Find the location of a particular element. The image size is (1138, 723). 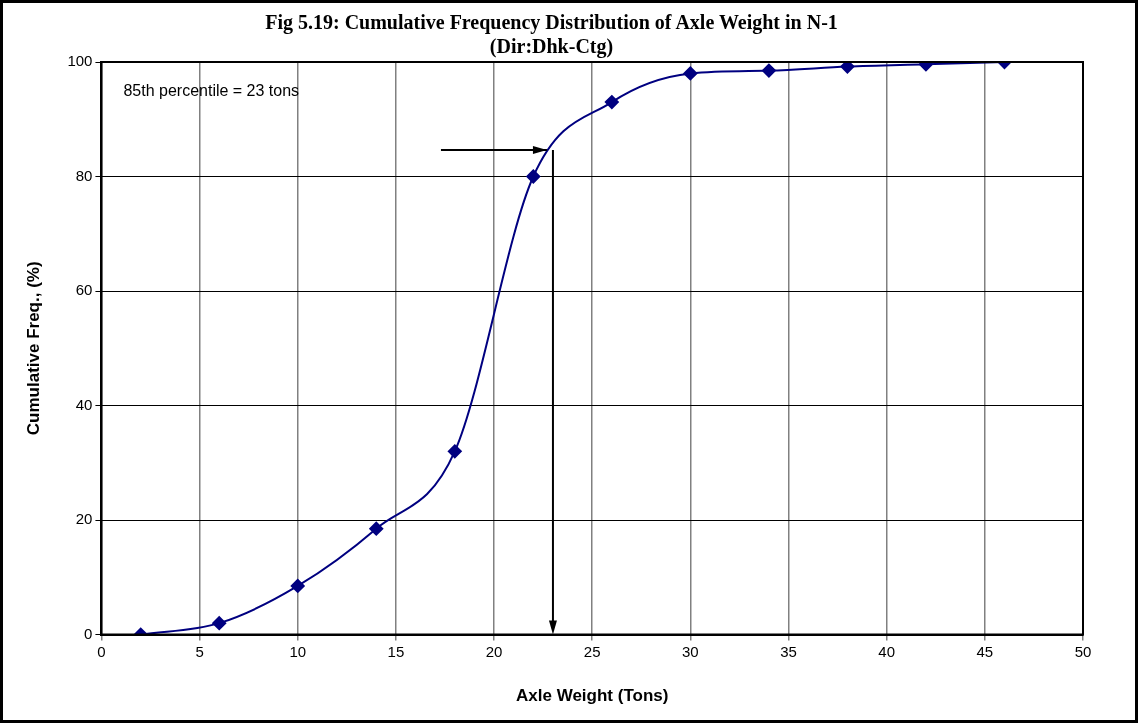

x-tick-label: 25 is located at coordinates (592, 651).